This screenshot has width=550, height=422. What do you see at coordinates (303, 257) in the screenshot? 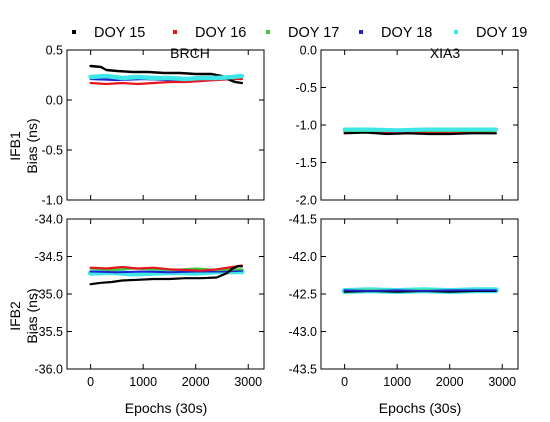
I see `y-tick-label: -42.0` at bounding box center [303, 257].